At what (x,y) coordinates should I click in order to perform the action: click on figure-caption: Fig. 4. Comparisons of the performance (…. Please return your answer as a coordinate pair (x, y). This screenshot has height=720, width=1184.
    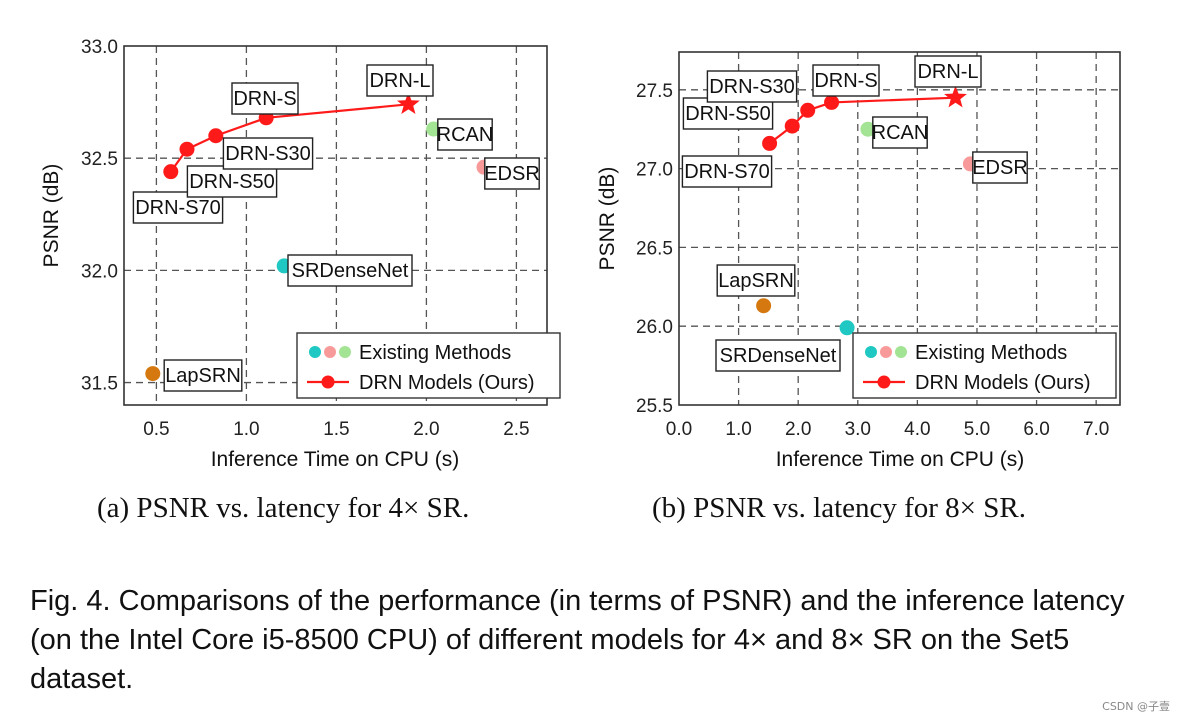
    Looking at the image, I should click on (577, 640).